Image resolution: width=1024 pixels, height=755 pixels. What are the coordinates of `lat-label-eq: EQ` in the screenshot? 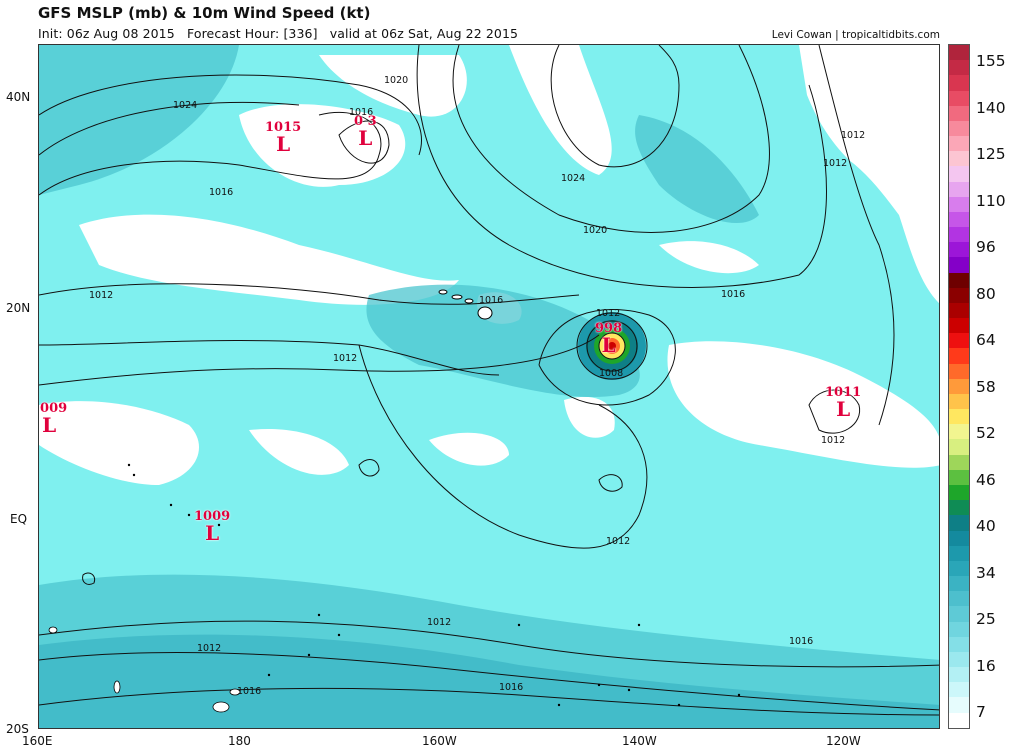 It's located at (19, 519).